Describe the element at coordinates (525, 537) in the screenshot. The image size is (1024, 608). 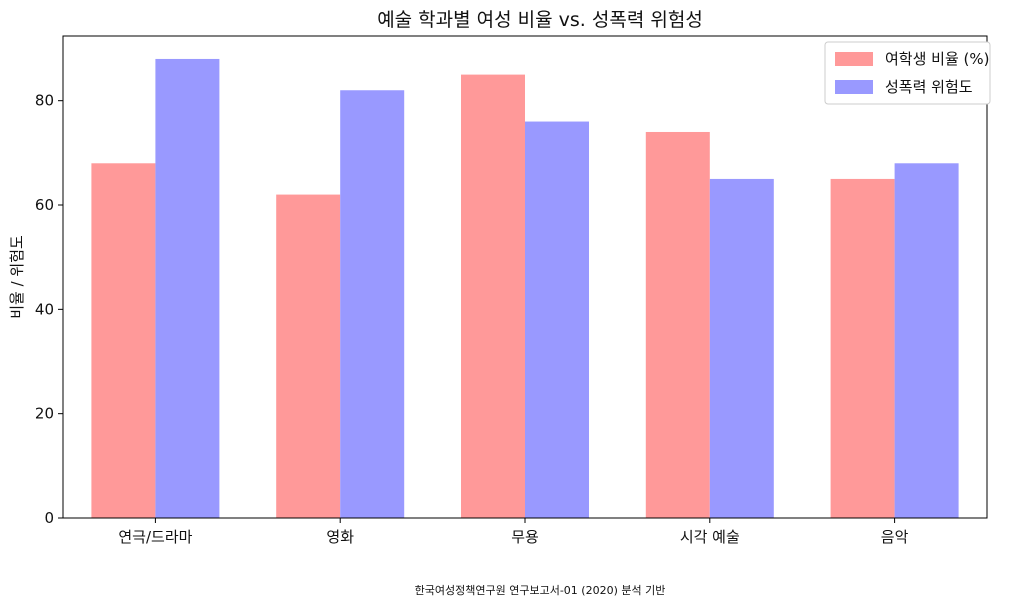
I see `x-tick-label-2: 무용` at that location.